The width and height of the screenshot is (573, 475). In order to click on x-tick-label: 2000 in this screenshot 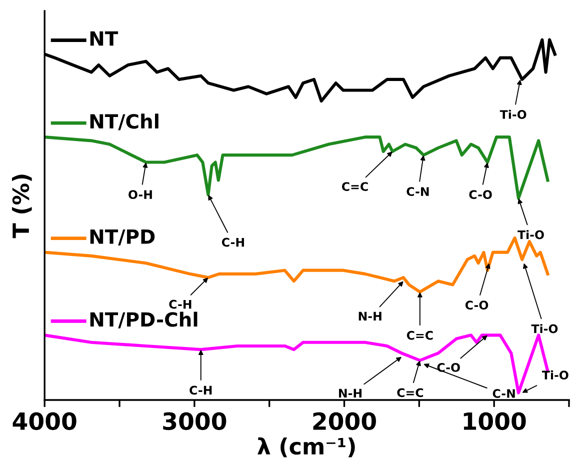, I will do `click(344, 421)`.